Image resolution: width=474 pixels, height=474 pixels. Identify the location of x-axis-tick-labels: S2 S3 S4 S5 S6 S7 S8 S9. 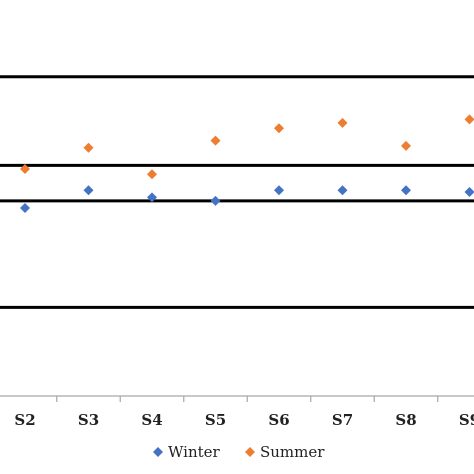
(244, 420).